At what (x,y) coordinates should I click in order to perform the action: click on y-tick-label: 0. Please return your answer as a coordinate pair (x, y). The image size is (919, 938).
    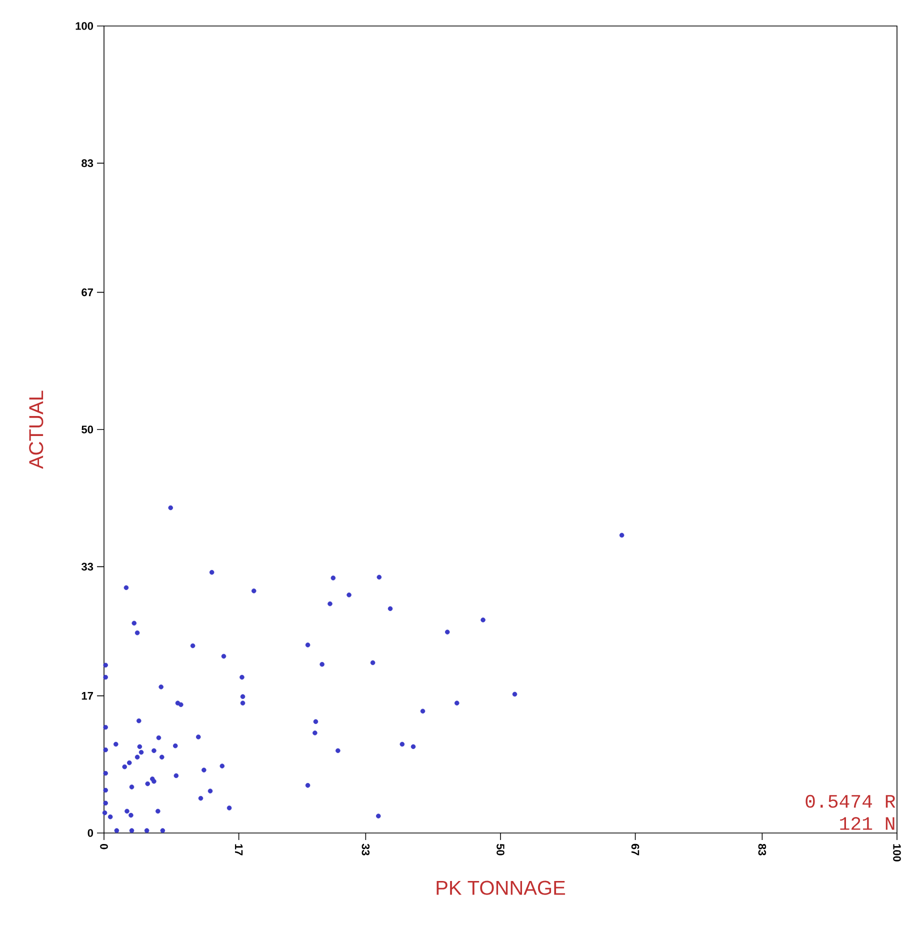
    Looking at the image, I should click on (91, 833).